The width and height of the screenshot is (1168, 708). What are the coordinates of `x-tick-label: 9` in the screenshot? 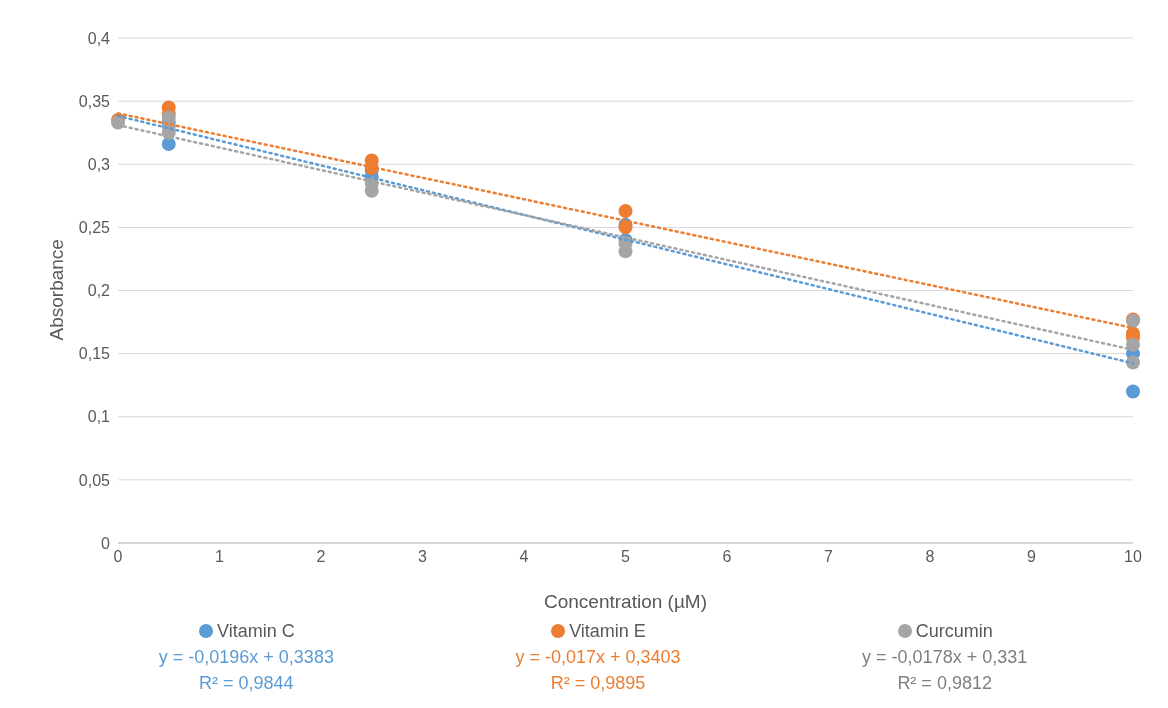 It's located at (1032, 557).